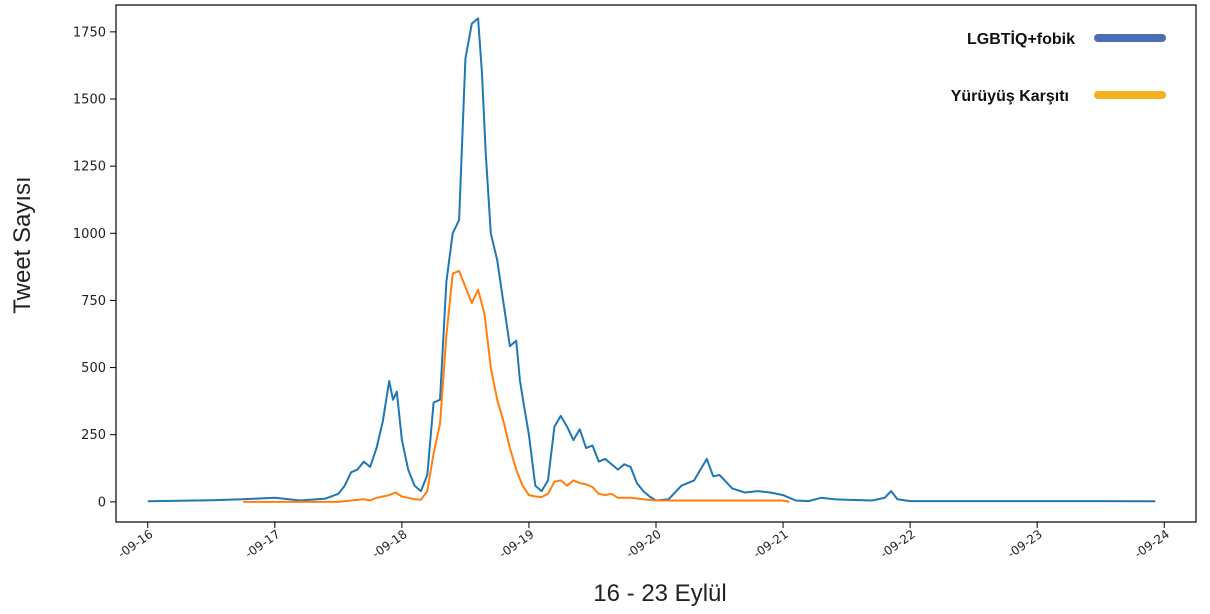 The height and width of the screenshot is (614, 1210). I want to click on x-tick-label: -09-17, so click(262, 544).